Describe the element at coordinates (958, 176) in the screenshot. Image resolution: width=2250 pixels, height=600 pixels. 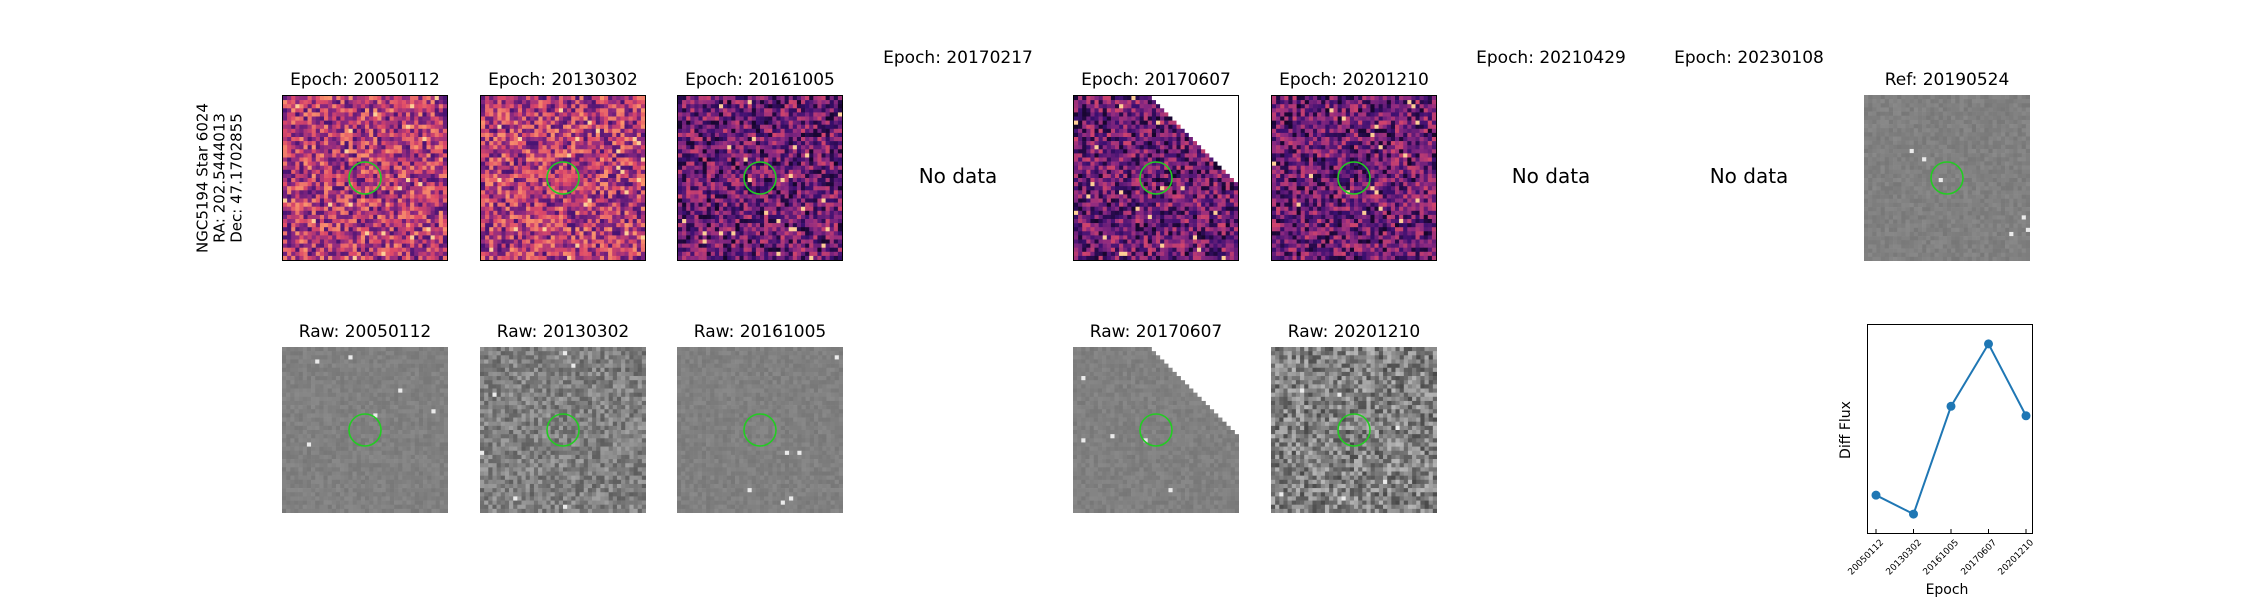
I see `no-data-20170217: No data` at that location.